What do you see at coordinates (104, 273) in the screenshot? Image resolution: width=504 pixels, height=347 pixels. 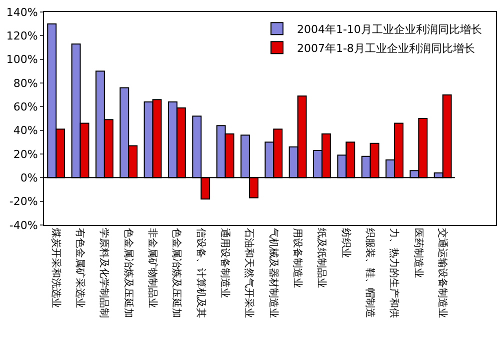 I see `x-tick-label: 学原料及化学制品制` at bounding box center [104, 273].